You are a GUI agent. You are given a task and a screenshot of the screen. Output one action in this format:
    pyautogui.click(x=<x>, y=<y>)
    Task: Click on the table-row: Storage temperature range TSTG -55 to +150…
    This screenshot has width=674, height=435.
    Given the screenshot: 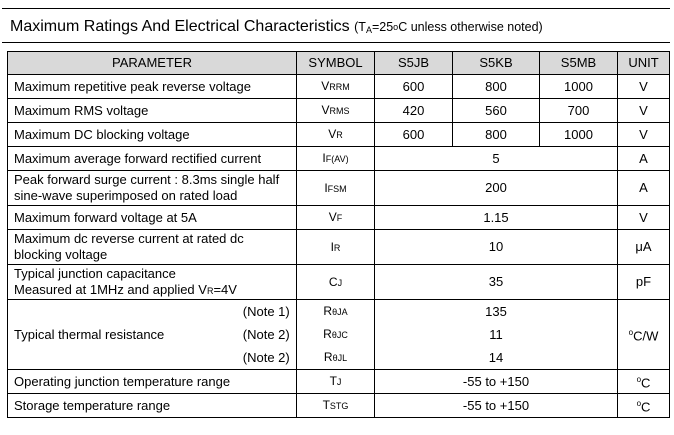 What is the action you would take?
    pyautogui.click(x=338, y=405)
    